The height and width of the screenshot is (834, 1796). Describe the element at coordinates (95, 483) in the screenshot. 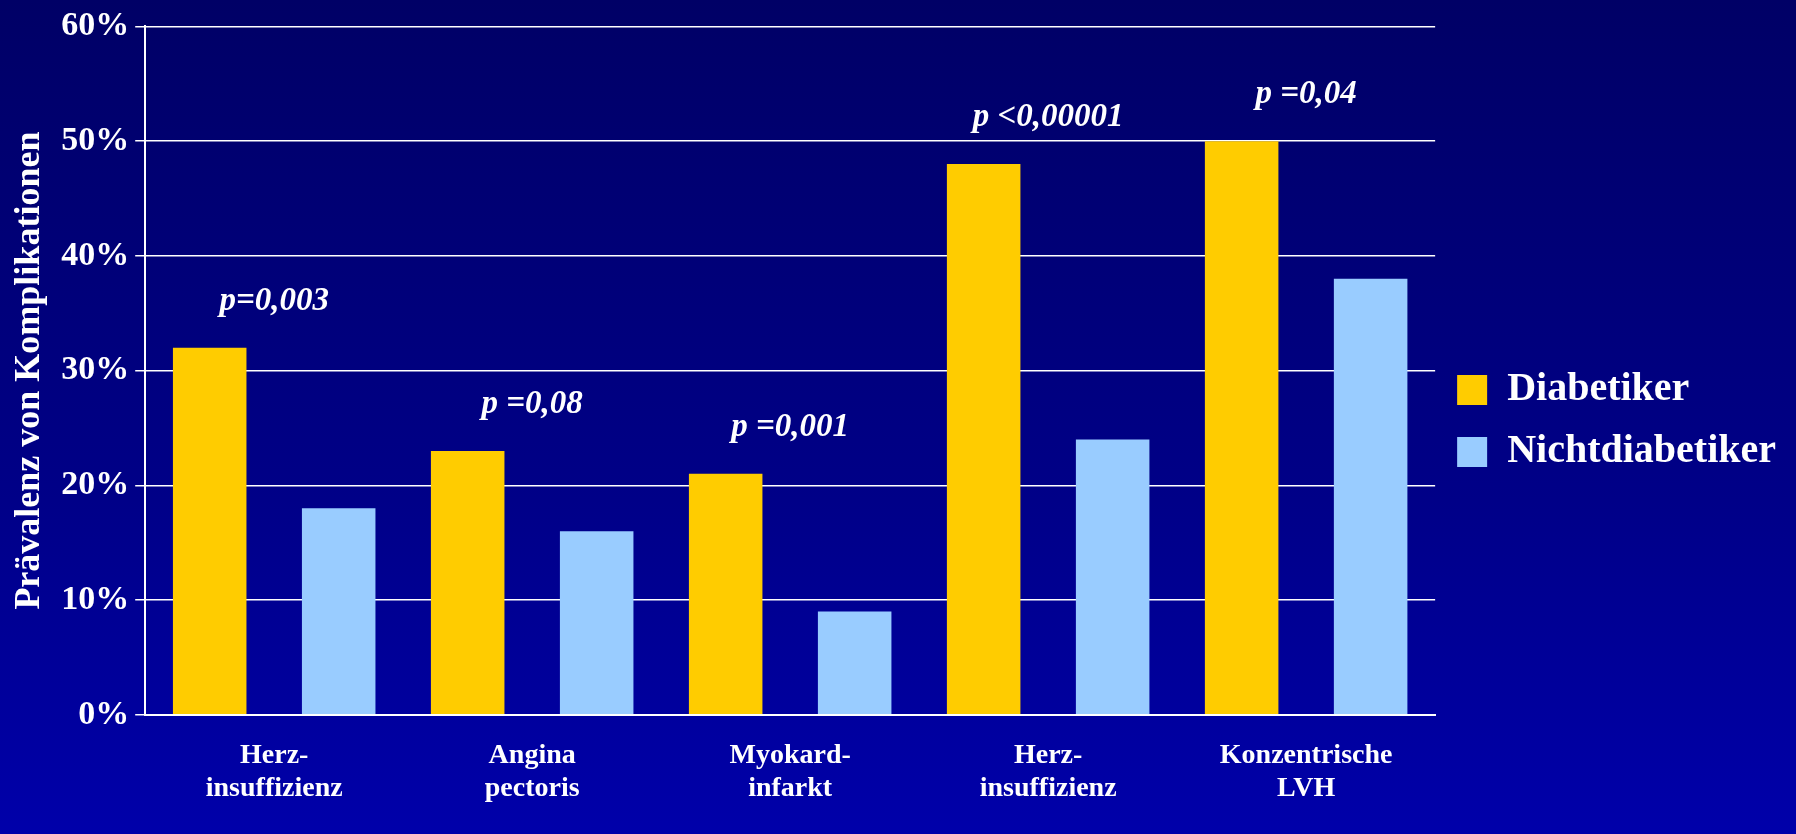

I see `y-tick-label: 20%` at that location.